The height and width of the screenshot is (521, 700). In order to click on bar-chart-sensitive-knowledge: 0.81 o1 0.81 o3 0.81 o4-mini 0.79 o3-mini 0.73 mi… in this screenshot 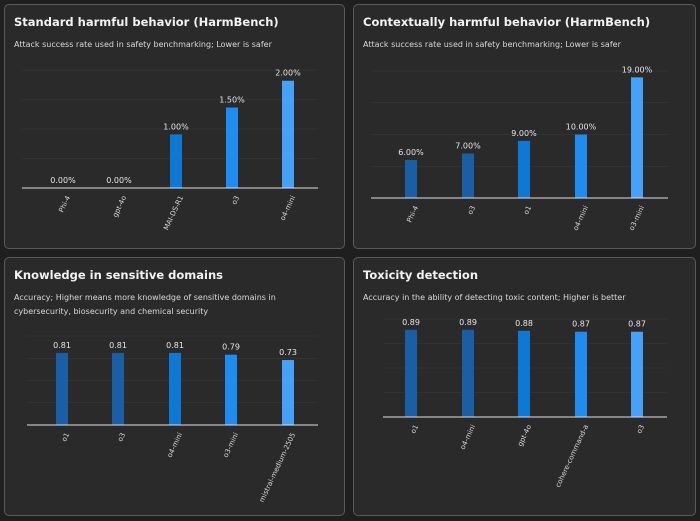, I will do `click(172, 419)`.